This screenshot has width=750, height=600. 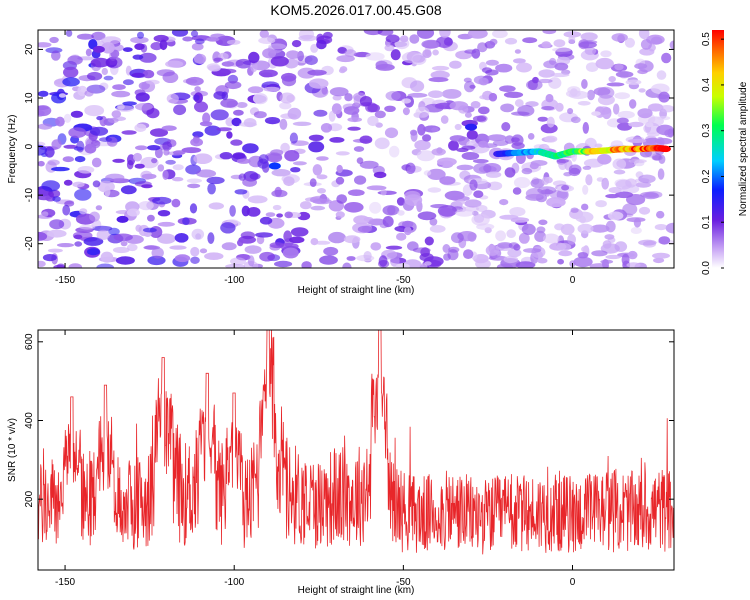 What do you see at coordinates (355, 10) in the screenshot?
I see `chart-title: KOM5.2026.017.00.45.G08` at bounding box center [355, 10].